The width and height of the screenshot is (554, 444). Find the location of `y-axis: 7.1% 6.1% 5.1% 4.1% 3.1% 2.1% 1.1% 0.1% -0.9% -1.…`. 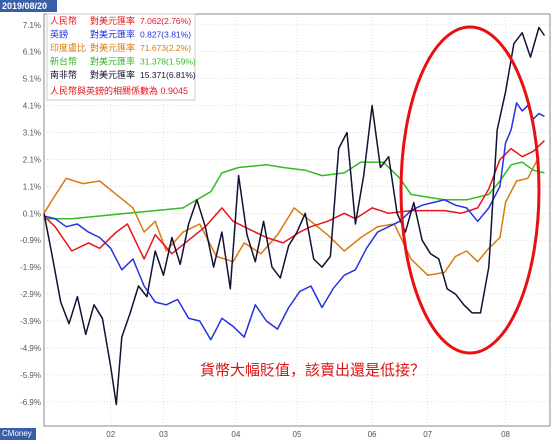

y-axis: 7.1% 6.1% 5.1% 4.1% 3.1% 2.1% 1.1% 0.1% -0.9% -1.… is located at coordinates (30, 214).